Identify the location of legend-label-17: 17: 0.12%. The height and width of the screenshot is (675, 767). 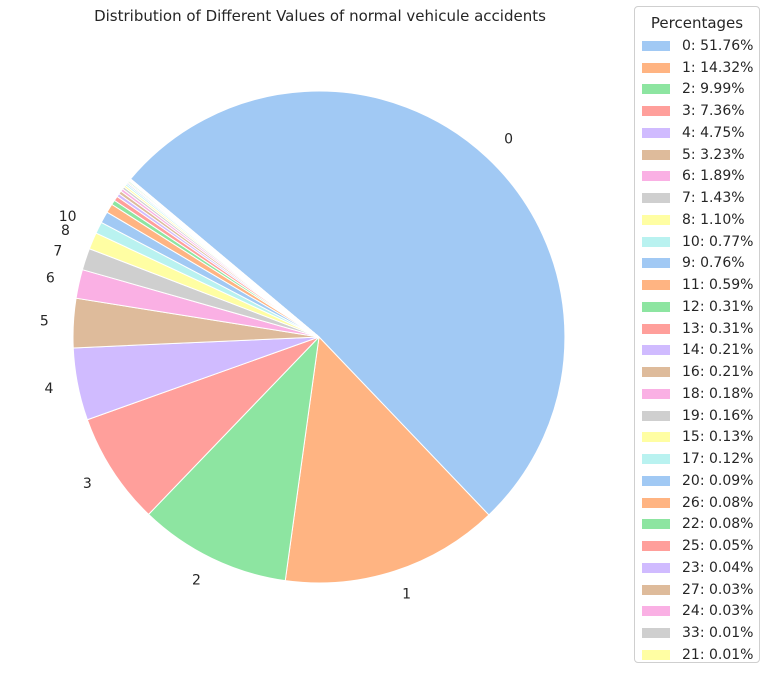
(718, 459).